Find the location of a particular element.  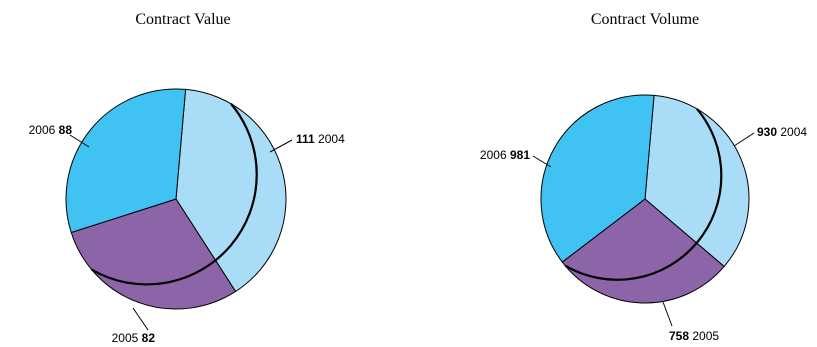

slice-value: 111 is located at coordinates (305, 139).